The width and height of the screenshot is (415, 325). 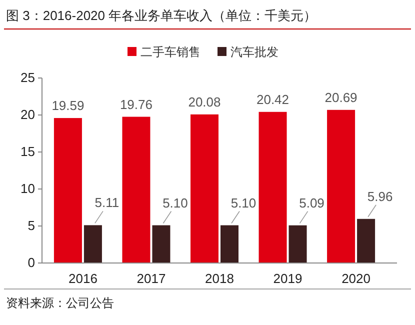 I want to click on y-tick-label: 25, so click(x=27, y=77).